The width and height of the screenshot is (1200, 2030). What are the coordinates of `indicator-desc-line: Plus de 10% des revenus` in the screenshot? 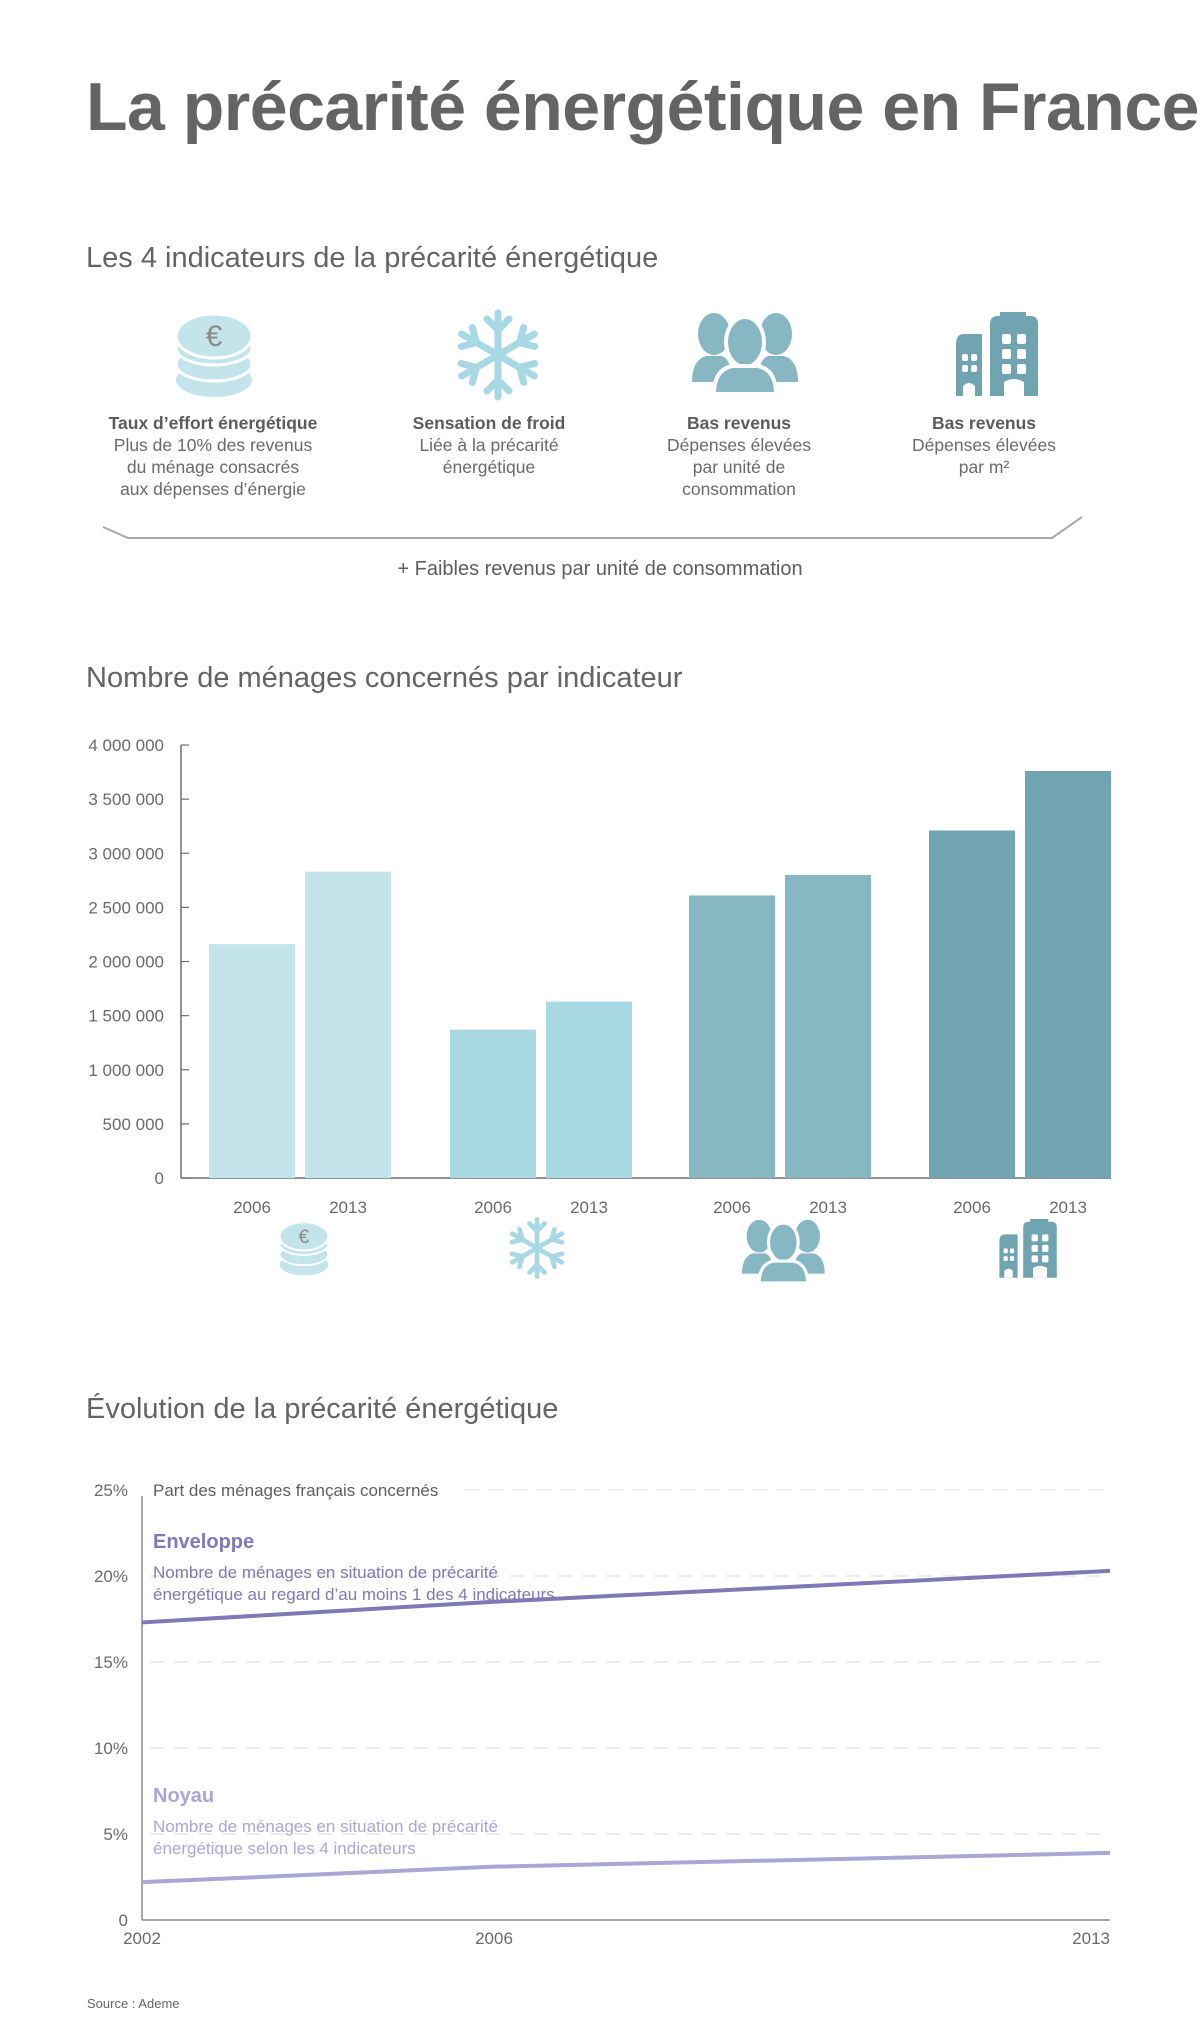 It's located at (213, 445).